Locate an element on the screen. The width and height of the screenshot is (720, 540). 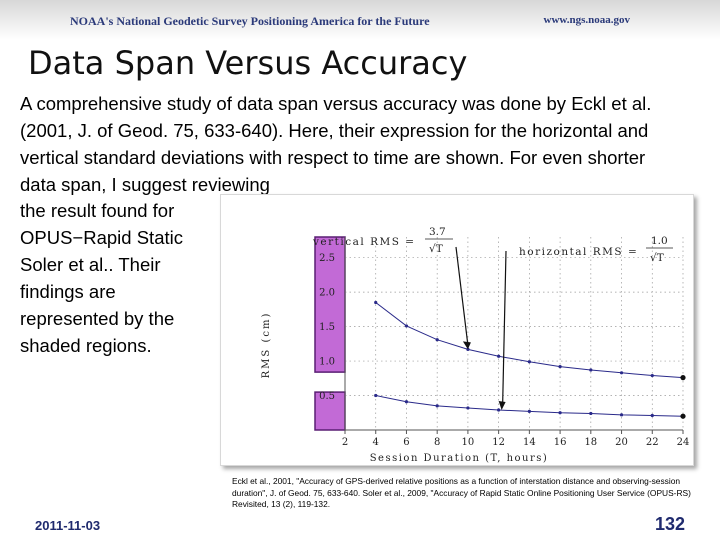
x-axis-title: Session Duration (T, hours) is located at coordinates (459, 458).